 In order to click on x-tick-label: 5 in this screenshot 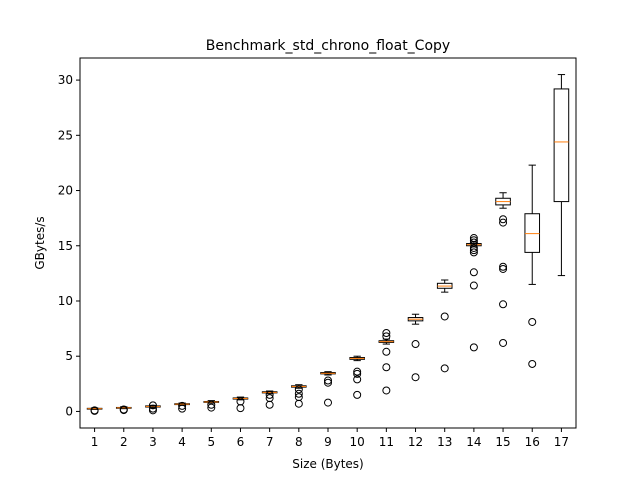, I will do `click(211, 442)`.